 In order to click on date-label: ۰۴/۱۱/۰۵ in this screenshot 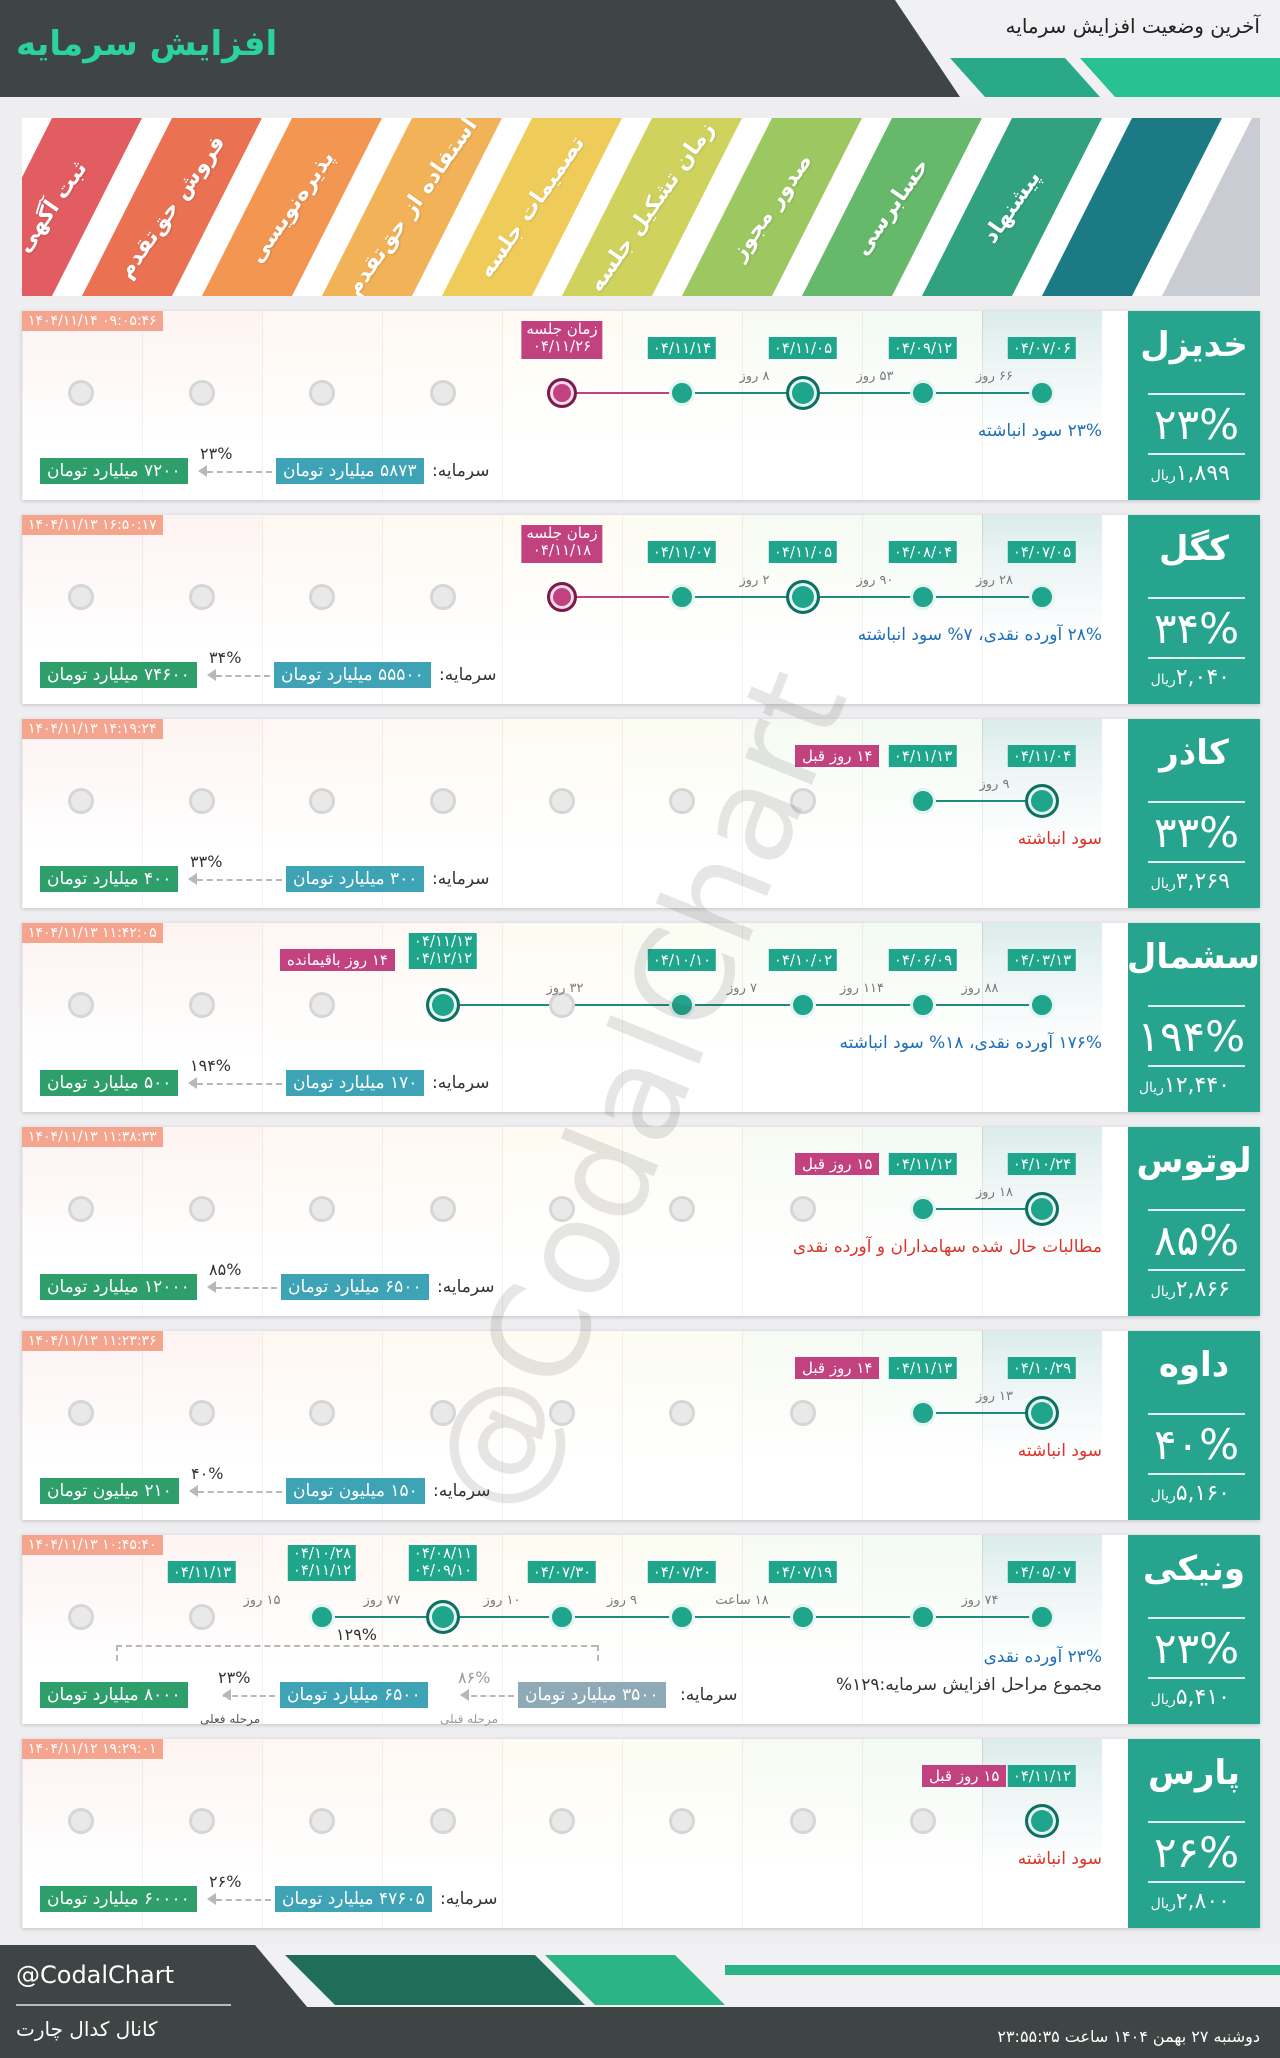, I will do `click(803, 348)`.